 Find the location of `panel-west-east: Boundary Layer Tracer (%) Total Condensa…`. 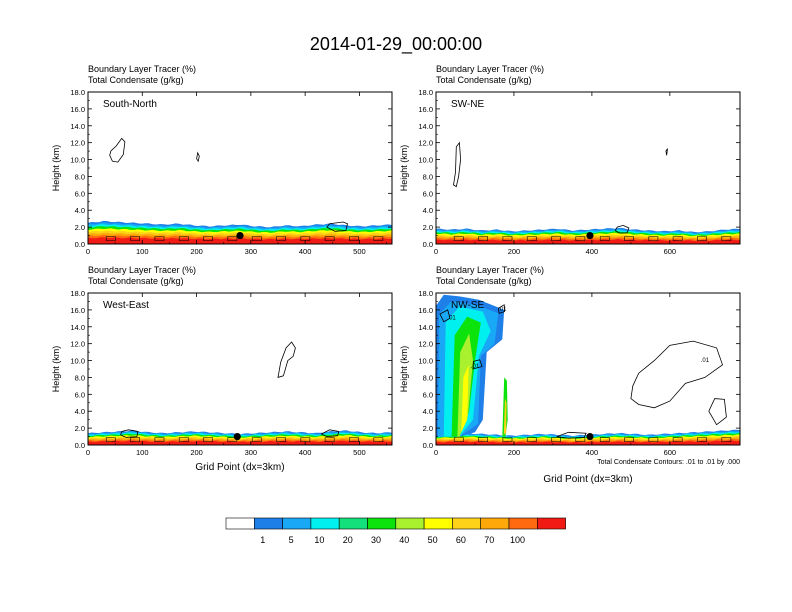

panel-west-east: Boundary Layer Tracer (%) Total Condensa… is located at coordinates (222, 369).